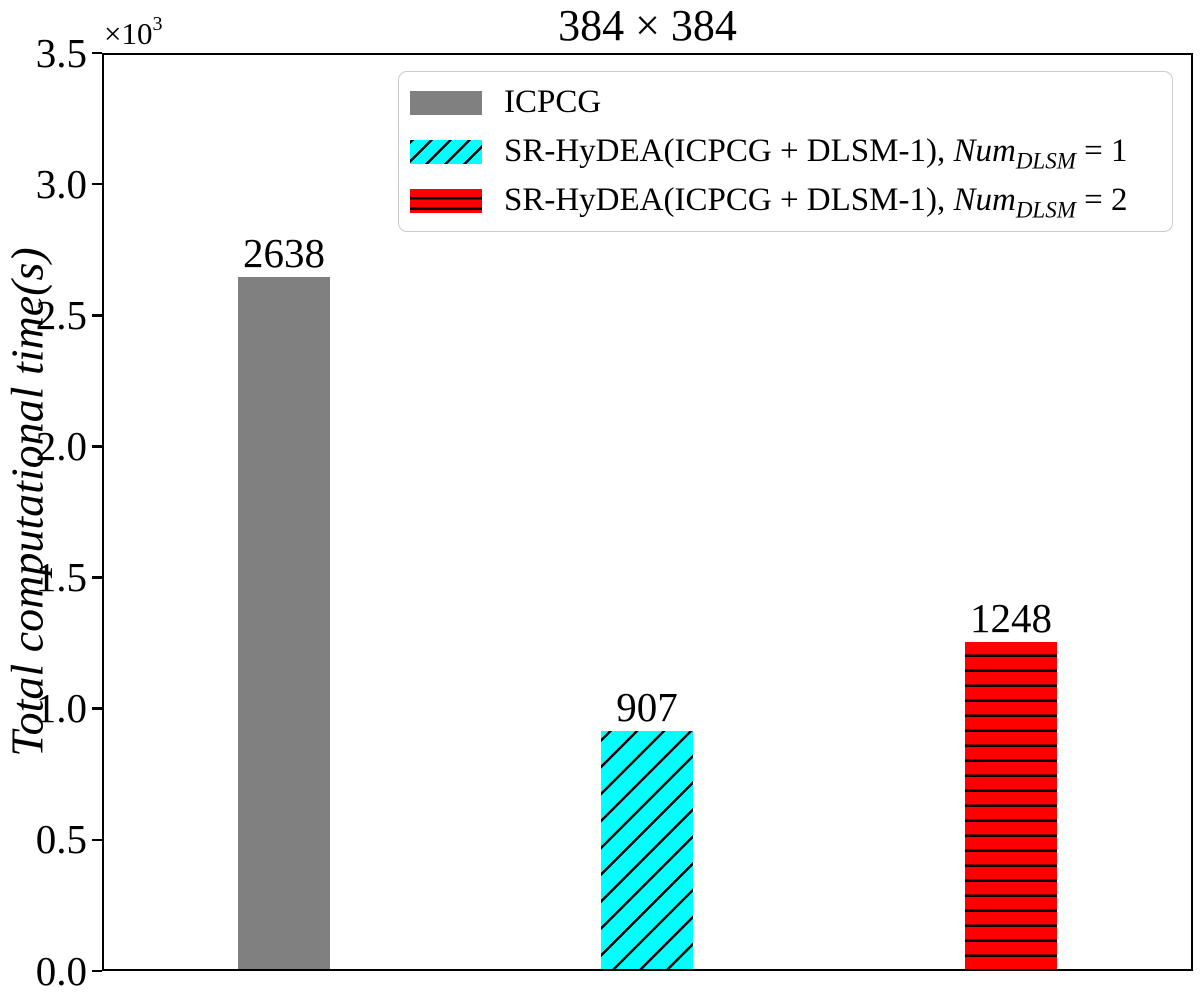  Describe the element at coordinates (61, 183) in the screenshot. I see `y-tick-label: 3.0` at that location.